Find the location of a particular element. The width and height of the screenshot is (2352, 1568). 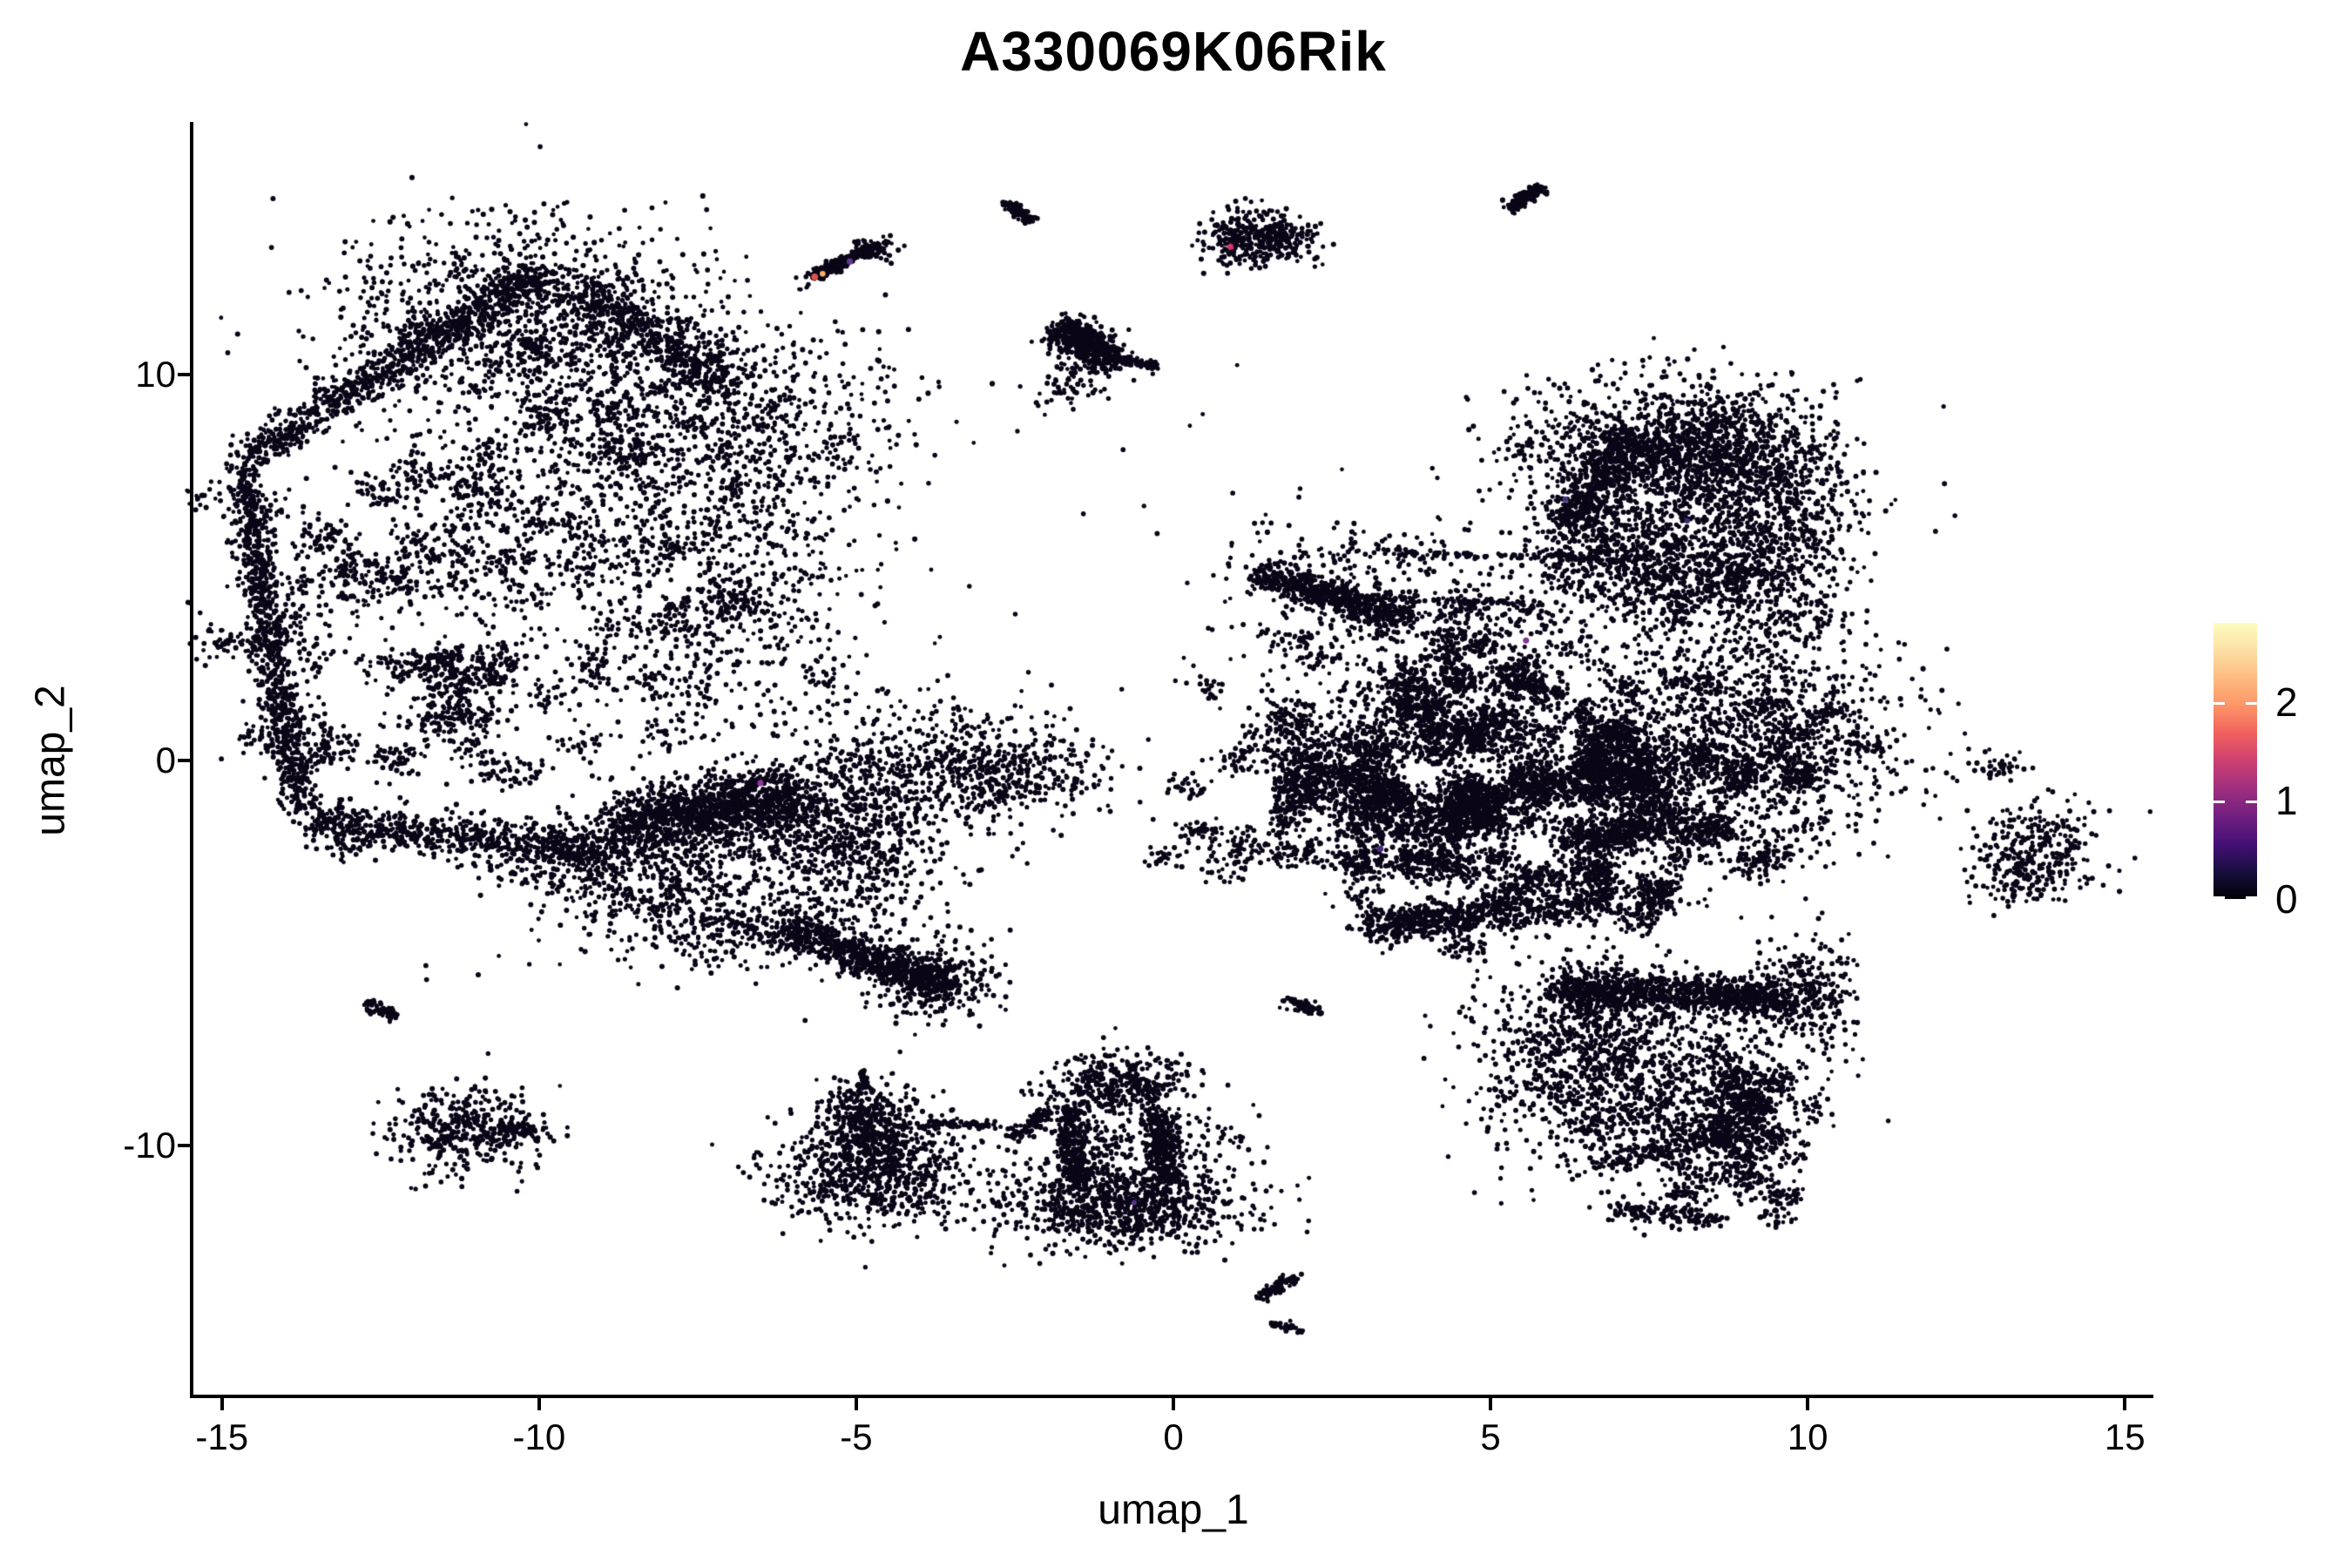

x-tick-label: 15 is located at coordinates (2125, 1437).